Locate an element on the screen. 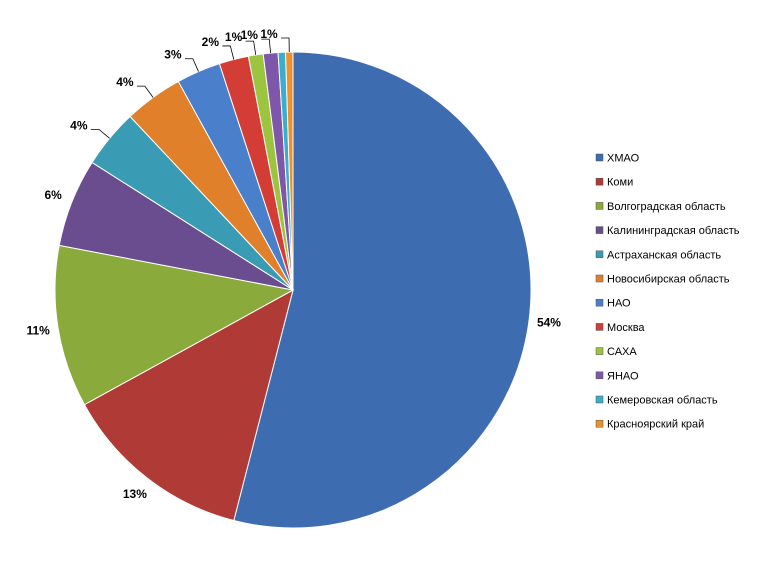 This screenshot has height=582, width=767. legend-label: ХМАО is located at coordinates (623, 159).